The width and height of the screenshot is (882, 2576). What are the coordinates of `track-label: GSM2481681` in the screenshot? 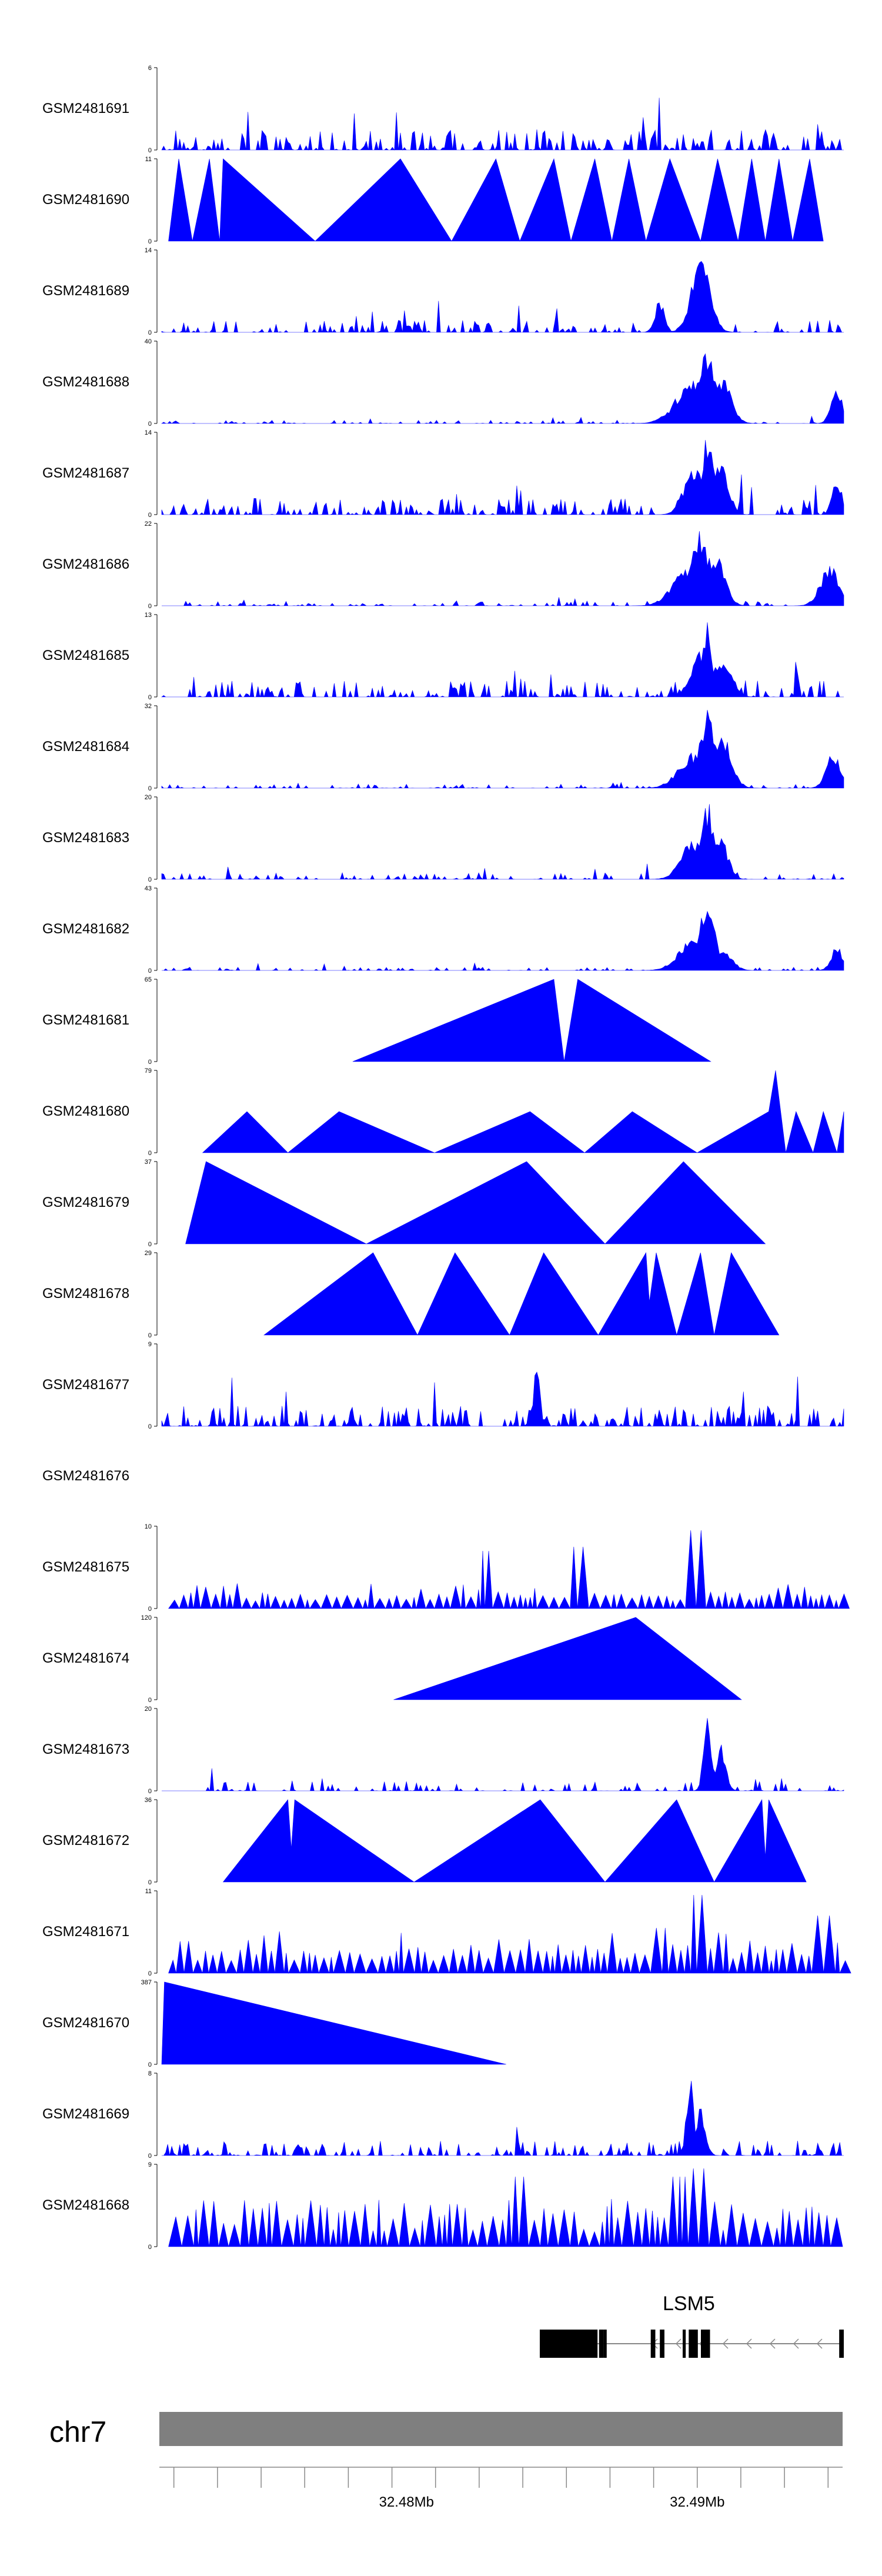 It's located at (85, 1020).